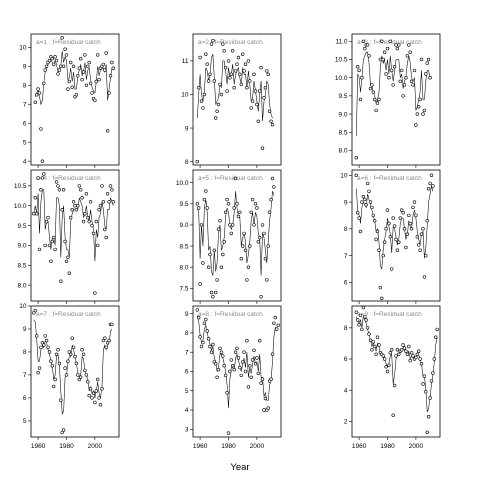 The width and height of the screenshot is (480, 485). What do you see at coordinates (185, 61) in the screenshot?
I see `y-tick-label: 11` at bounding box center [185, 61].